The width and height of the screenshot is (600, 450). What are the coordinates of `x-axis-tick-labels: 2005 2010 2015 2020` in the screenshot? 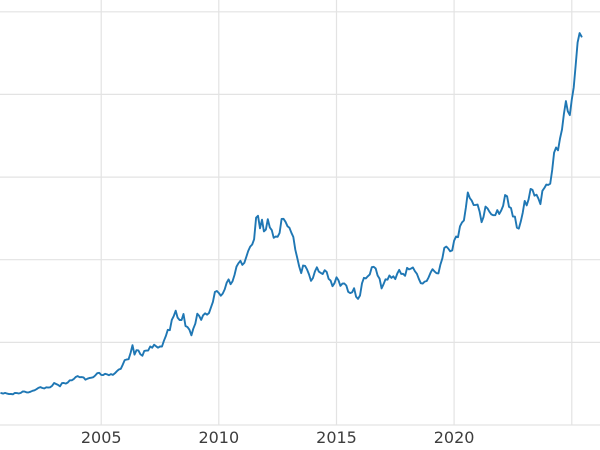 It's located at (278, 437).